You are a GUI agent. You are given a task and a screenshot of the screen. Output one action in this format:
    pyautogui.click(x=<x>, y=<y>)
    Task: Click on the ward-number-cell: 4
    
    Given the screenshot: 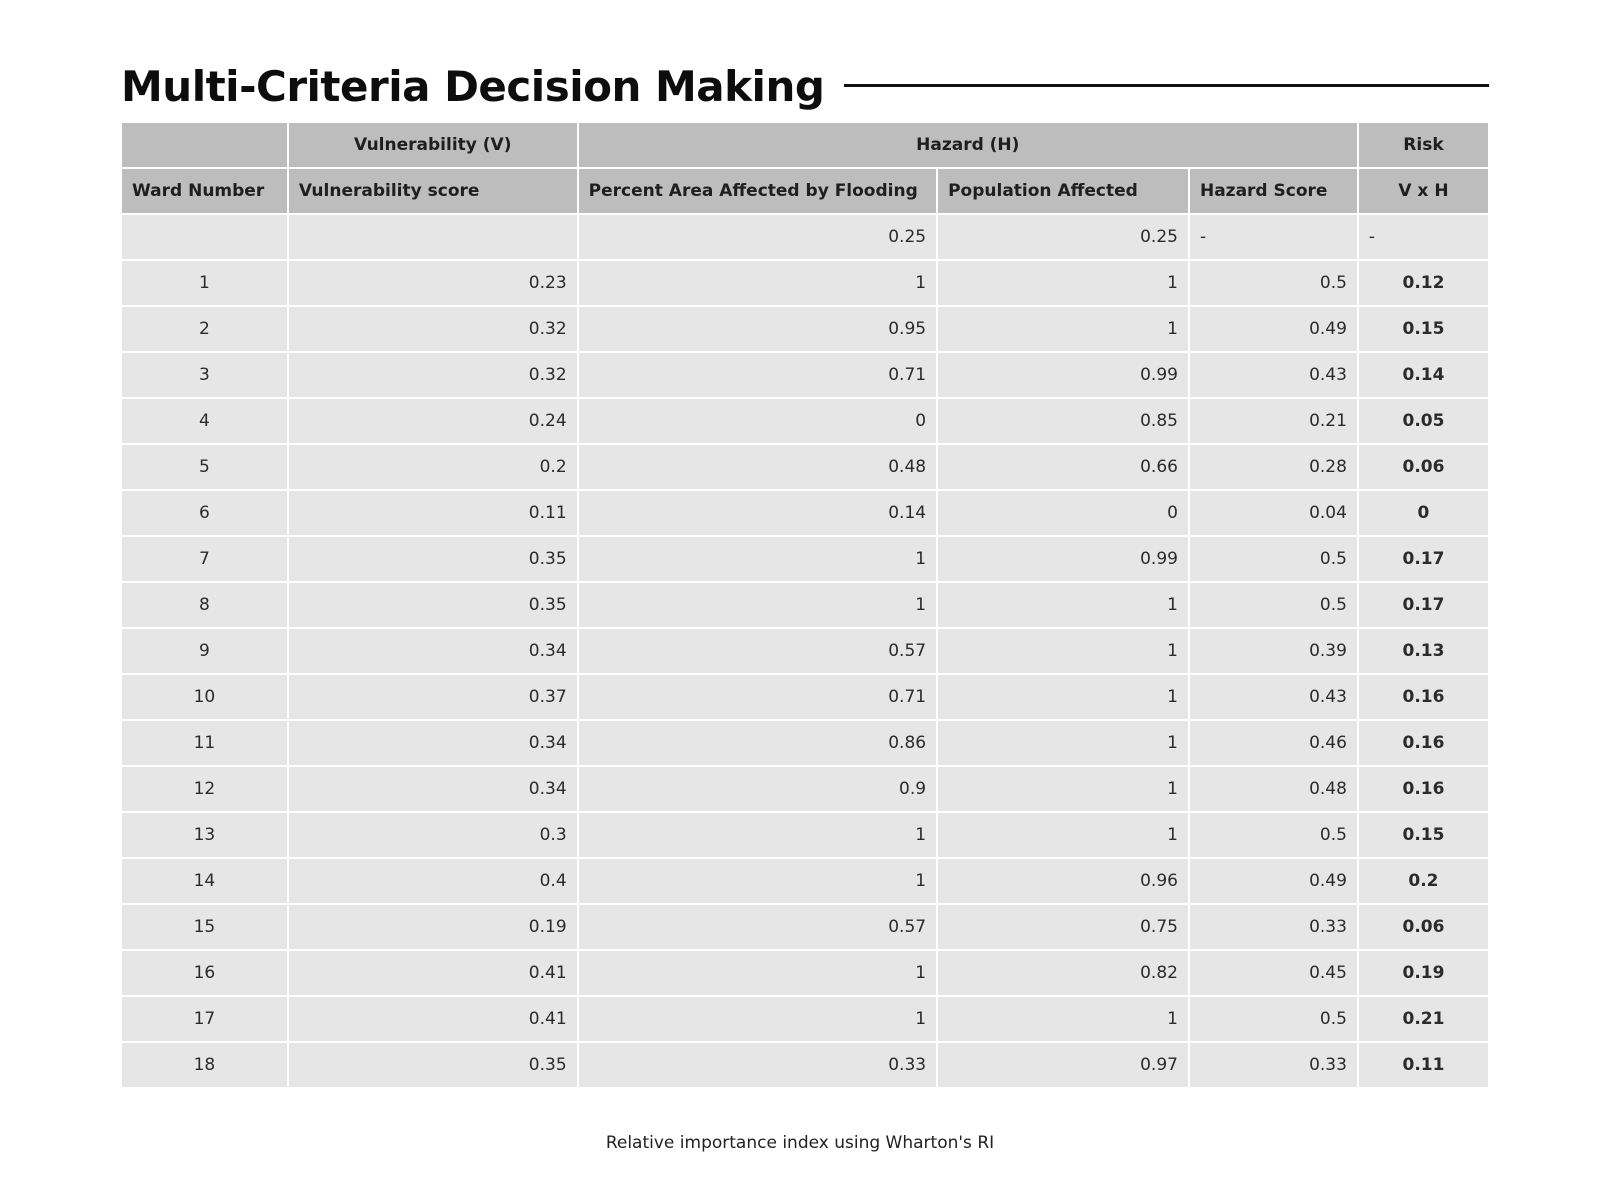 What is the action you would take?
    pyautogui.click(x=204, y=421)
    